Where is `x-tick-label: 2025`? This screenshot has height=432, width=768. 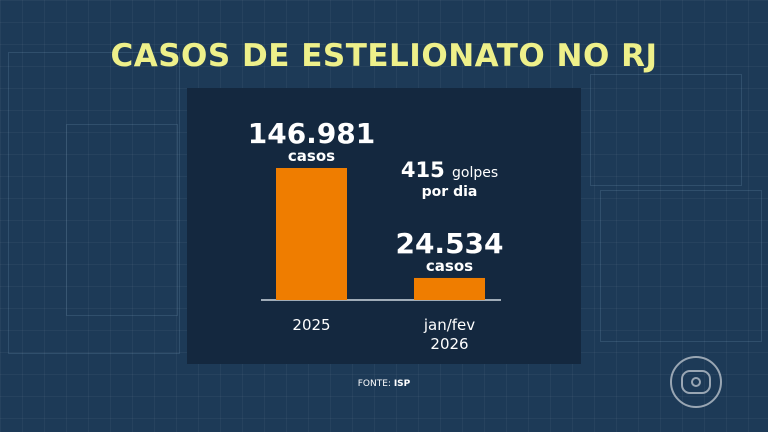
x-tick-label: 2025 is located at coordinates (311, 325).